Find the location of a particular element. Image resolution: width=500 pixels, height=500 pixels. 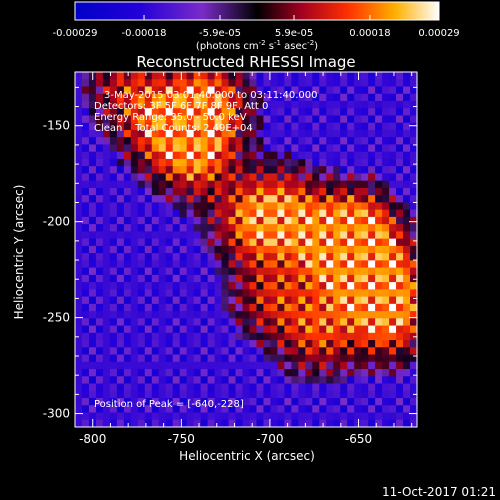

colorbar-tick-label: 5.9e-05 is located at coordinates (294, 33).